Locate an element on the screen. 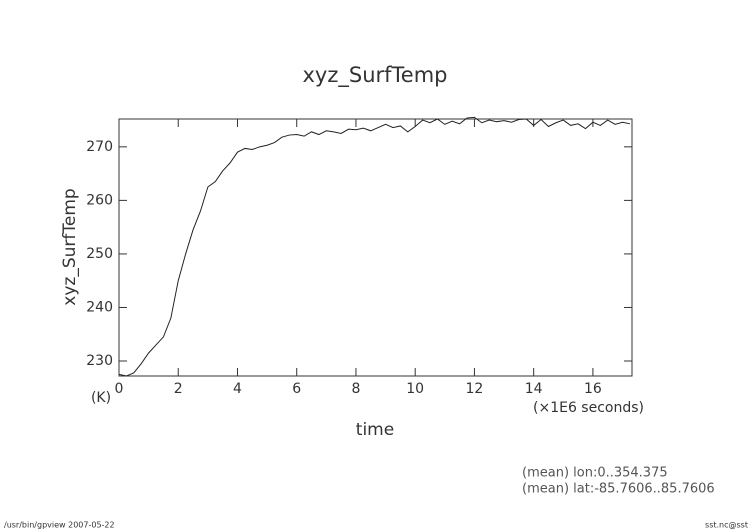 Image resolution: width=752 pixels, height=532 pixels. footer-right: sst.nc@sst is located at coordinates (726, 525).